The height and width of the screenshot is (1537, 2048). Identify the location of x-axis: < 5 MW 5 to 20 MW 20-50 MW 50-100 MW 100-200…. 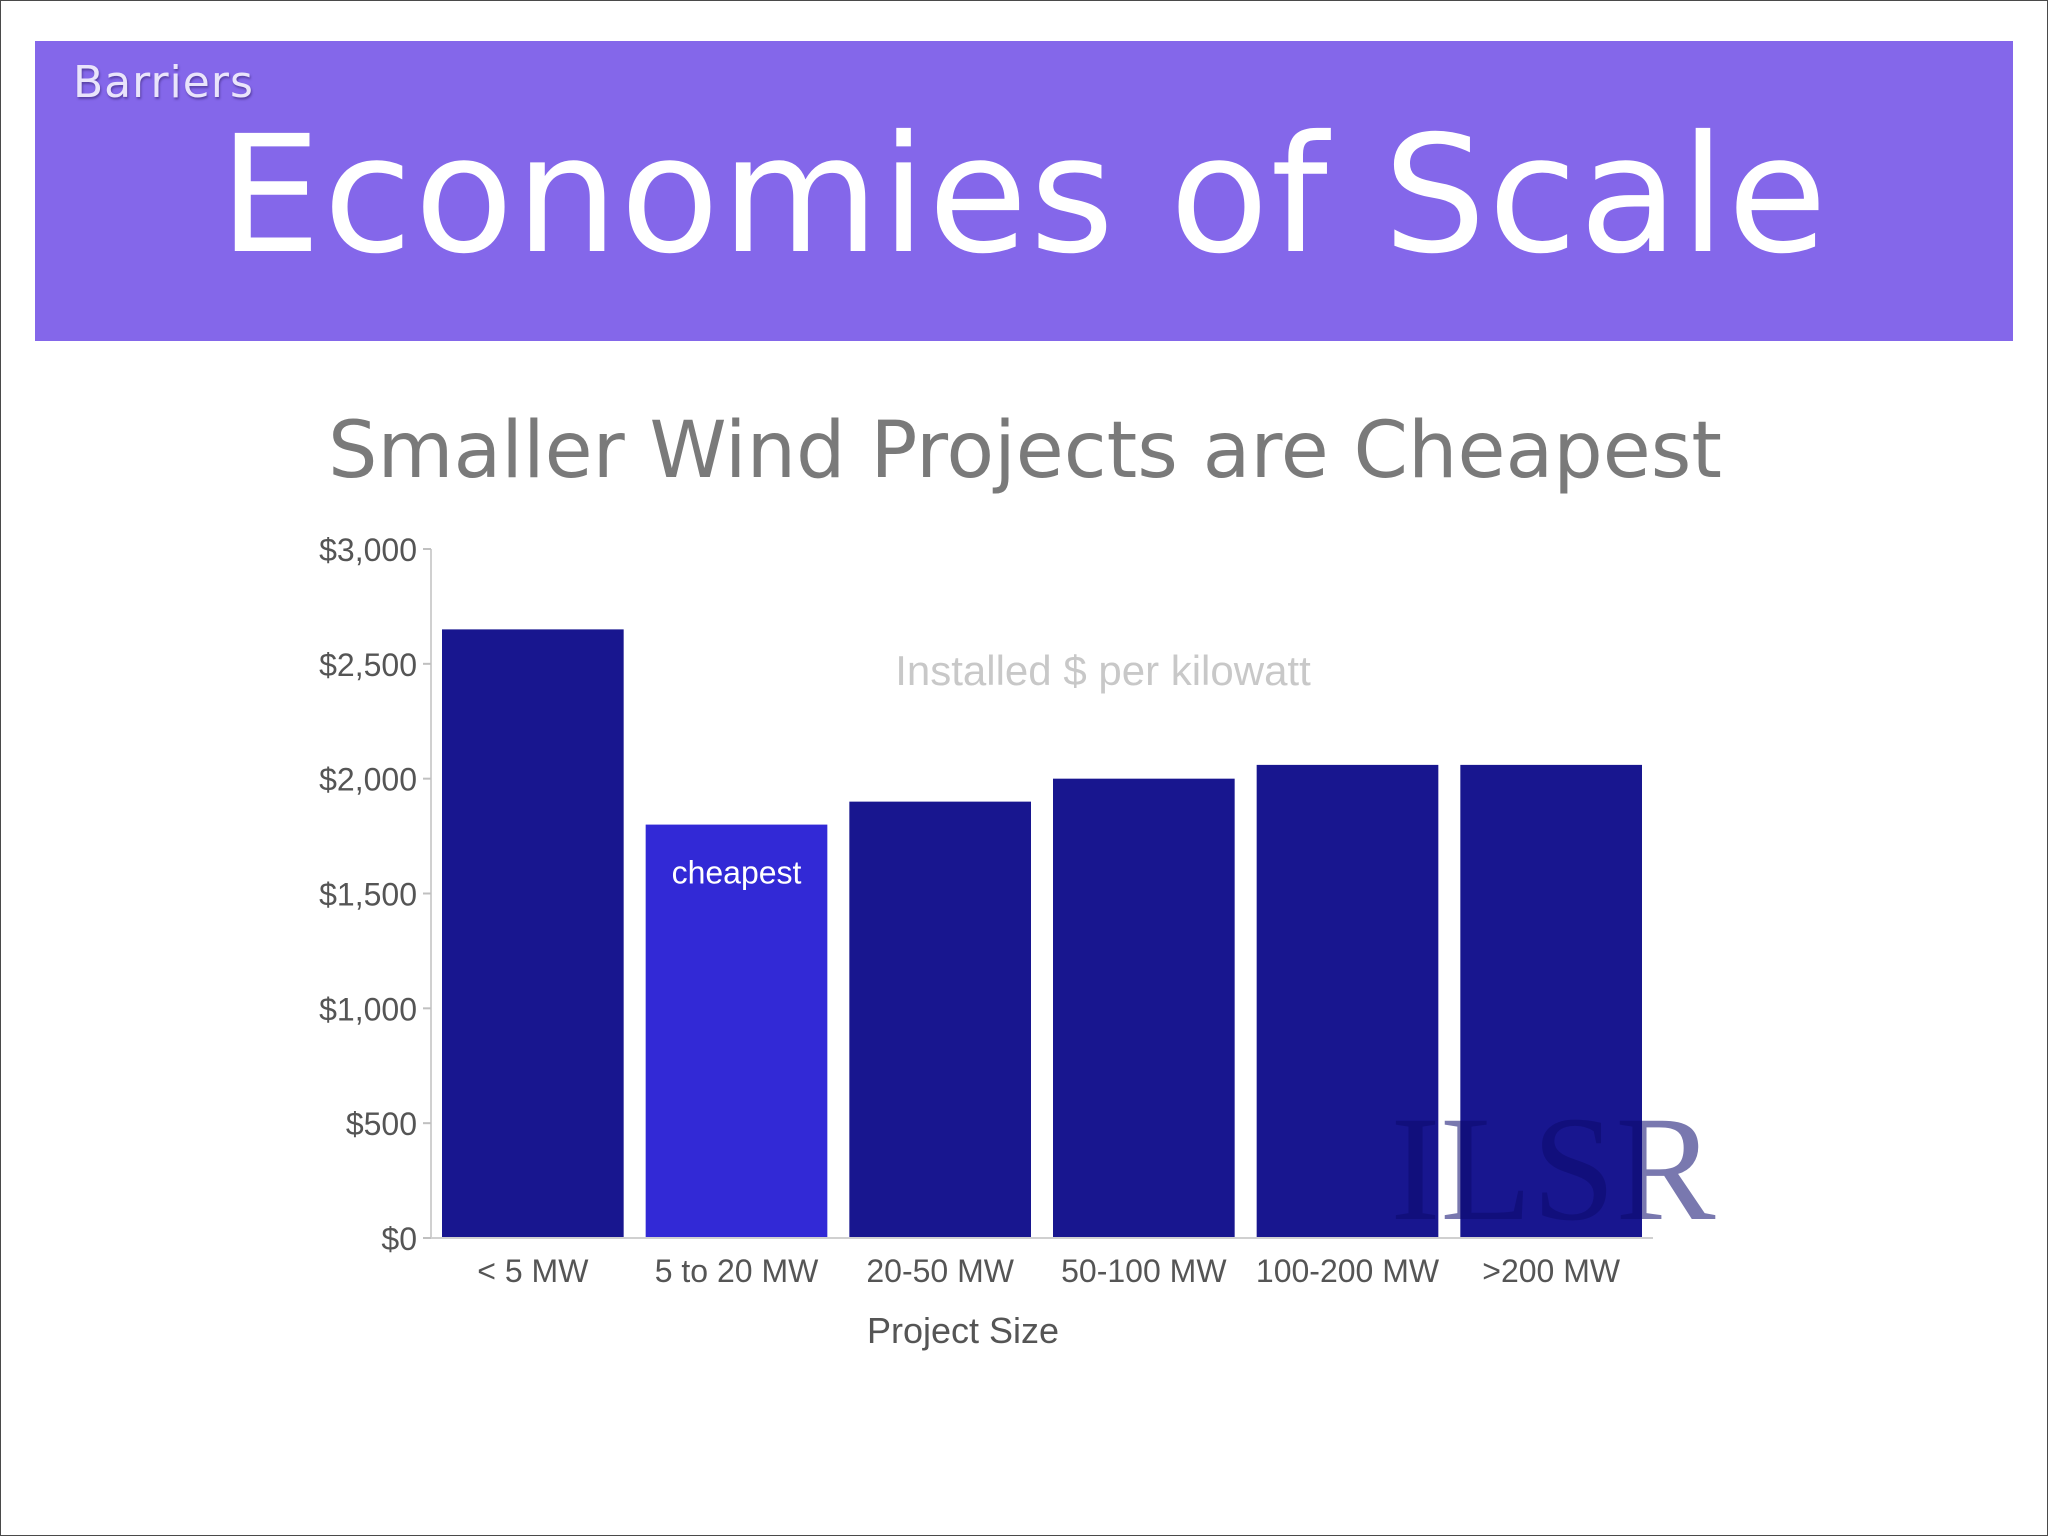
(1042, 1263).